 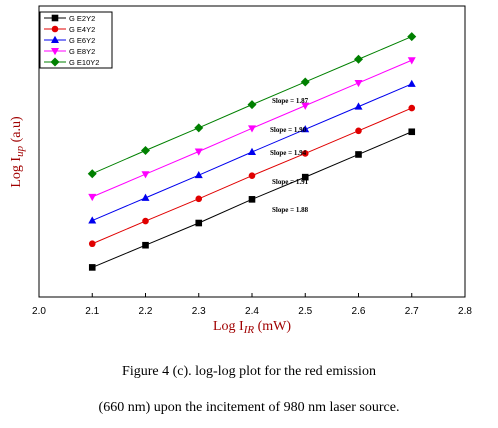 What do you see at coordinates (252, 305) in the screenshot?
I see `x-ticks: 2.0 2.1 2.2 2.3 2.4 2.5 2.6 2.7 2.8` at bounding box center [252, 305].